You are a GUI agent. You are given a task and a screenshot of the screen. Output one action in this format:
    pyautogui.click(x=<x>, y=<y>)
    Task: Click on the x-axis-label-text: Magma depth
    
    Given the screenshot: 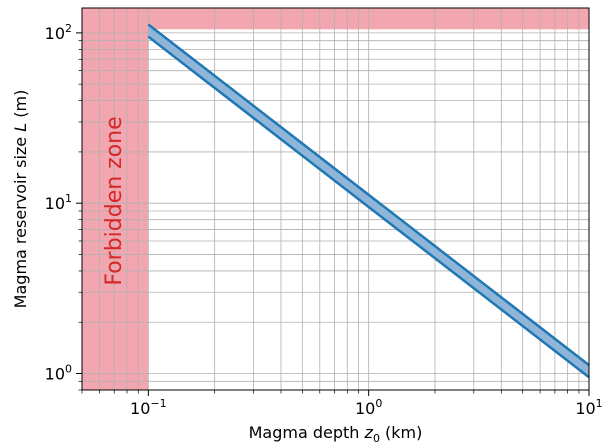 What is the action you would take?
    pyautogui.click(x=307, y=432)
    